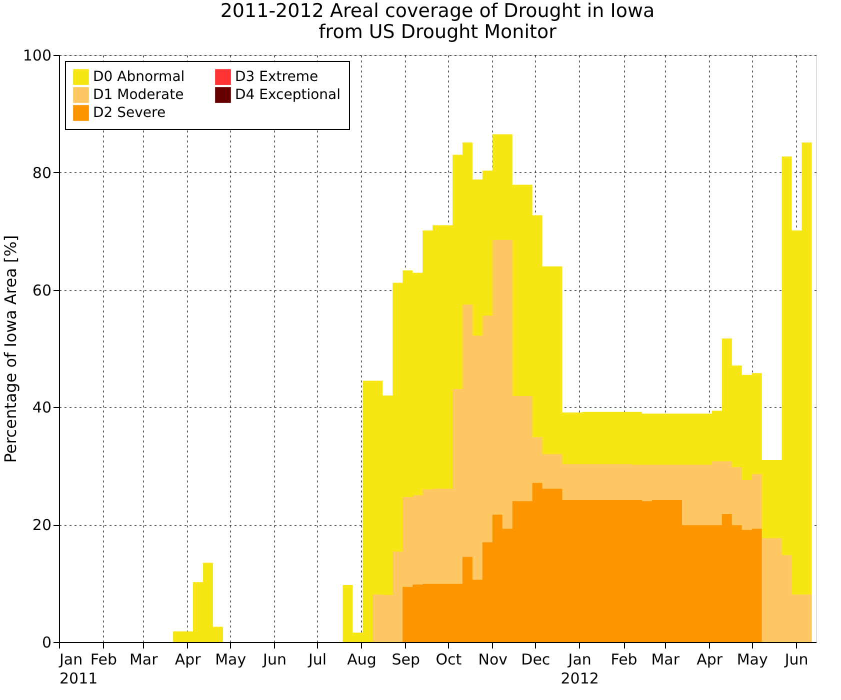  I want to click on legend-label: D0 Abnormal, so click(139, 77).